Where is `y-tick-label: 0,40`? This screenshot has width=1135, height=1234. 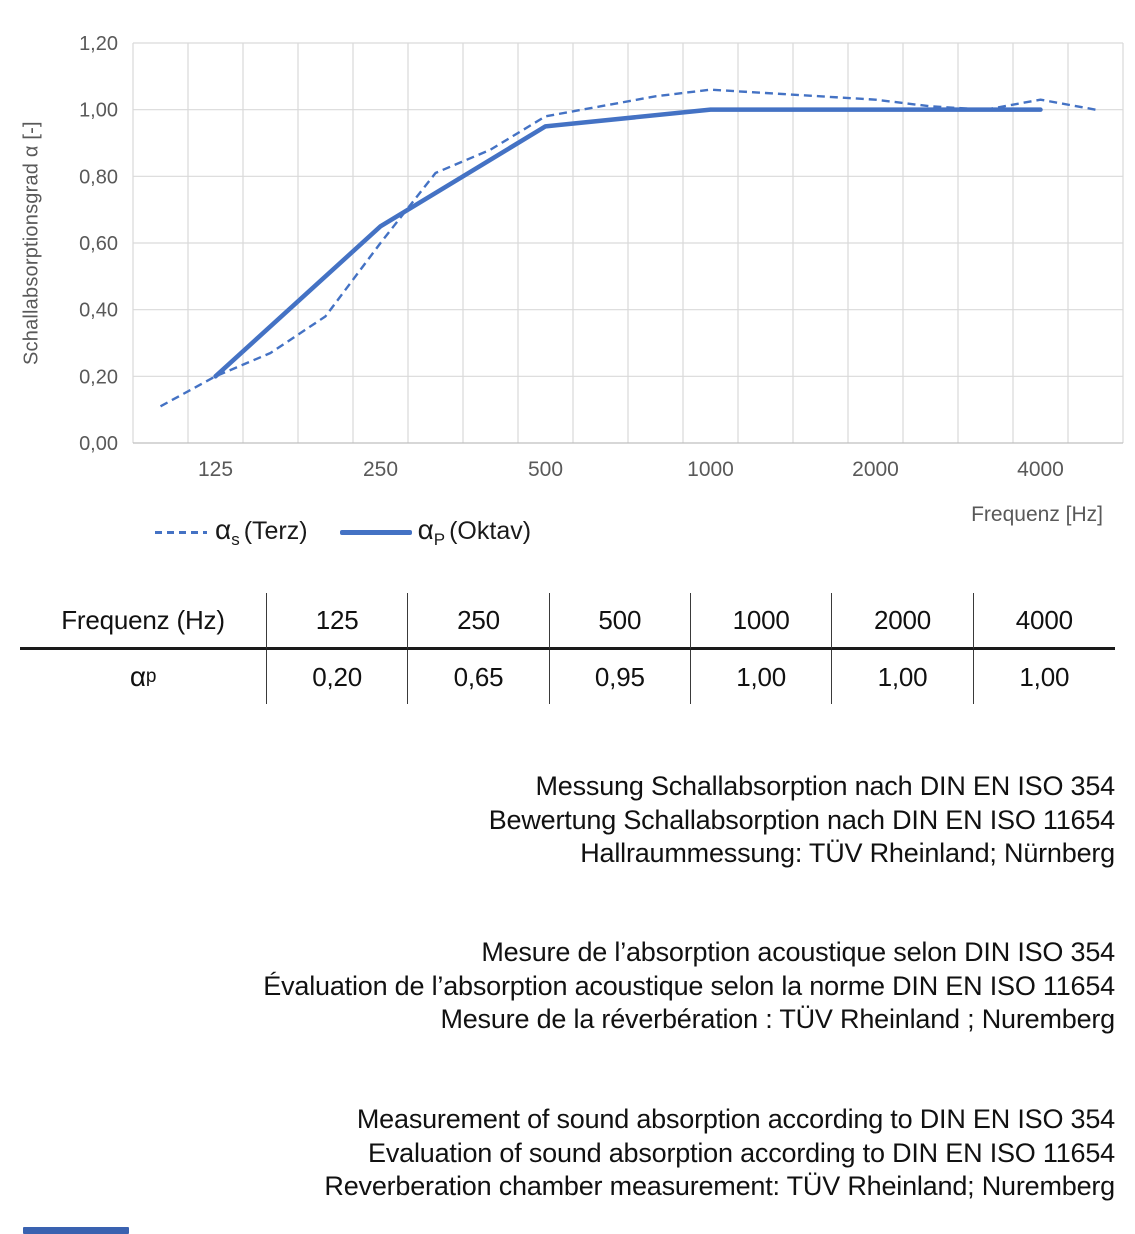
y-tick-label: 0,40 is located at coordinates (98, 311).